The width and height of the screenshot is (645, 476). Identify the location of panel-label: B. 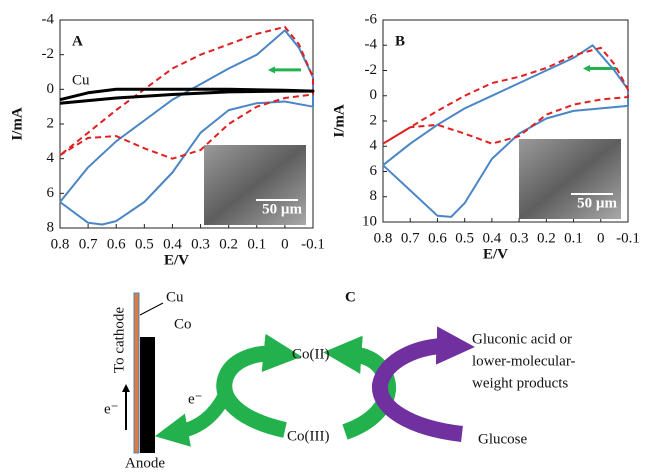
(400, 41).